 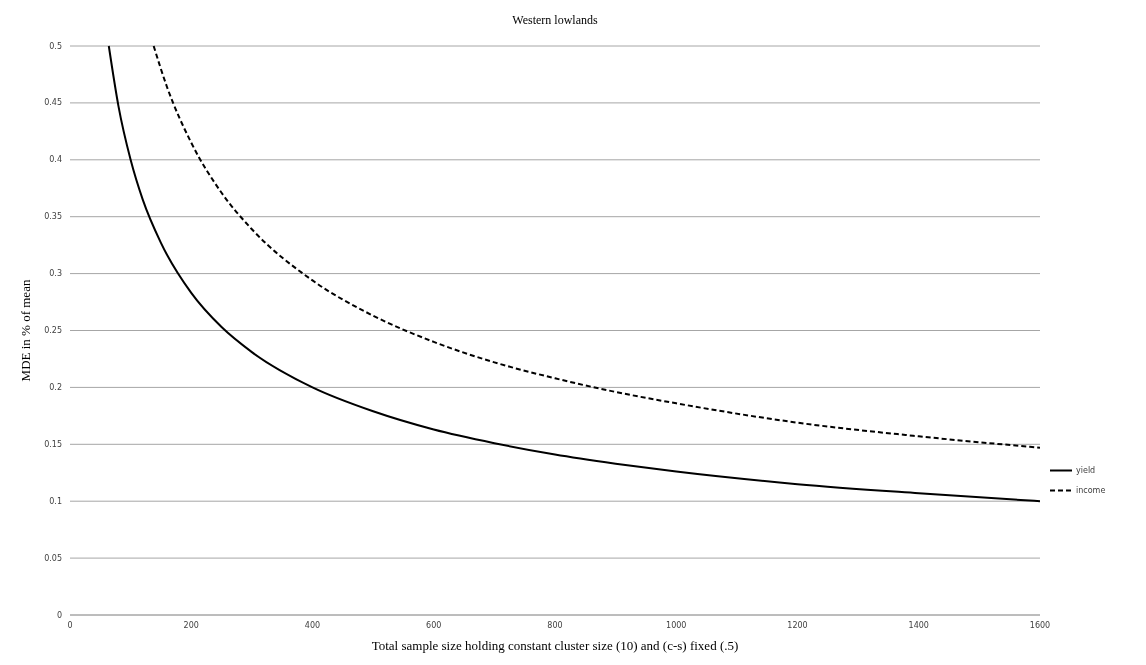 I want to click on y-tick-label: 0.45, so click(x=53, y=103).